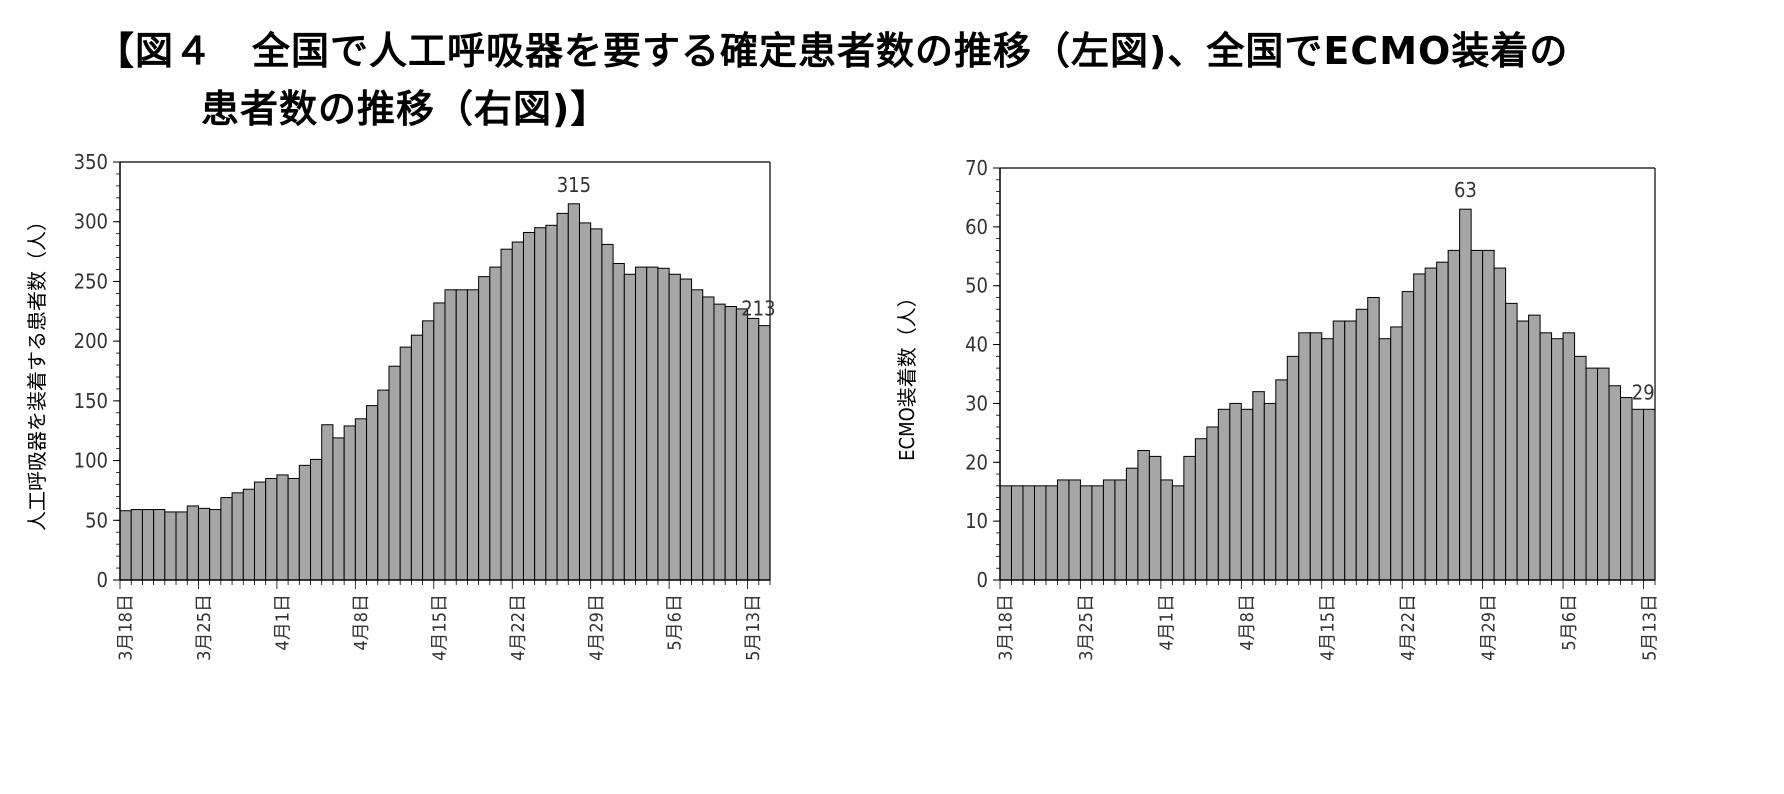 The width and height of the screenshot is (1784, 794). What do you see at coordinates (283, 622) in the screenshot?
I see `ventilator-x-tick-label: 4月1日` at bounding box center [283, 622].